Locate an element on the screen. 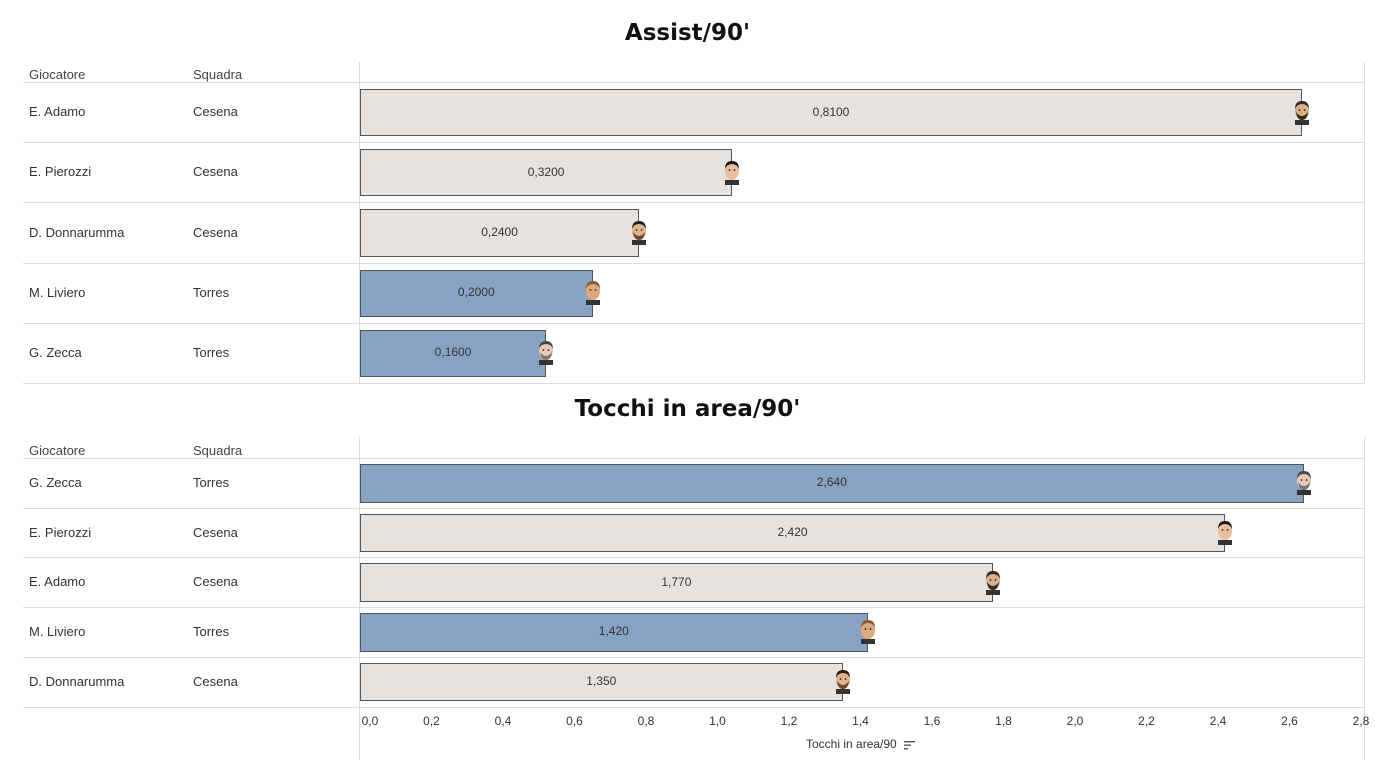 The height and width of the screenshot is (767, 1375). x-tick-label: 0,2 is located at coordinates (431, 721).